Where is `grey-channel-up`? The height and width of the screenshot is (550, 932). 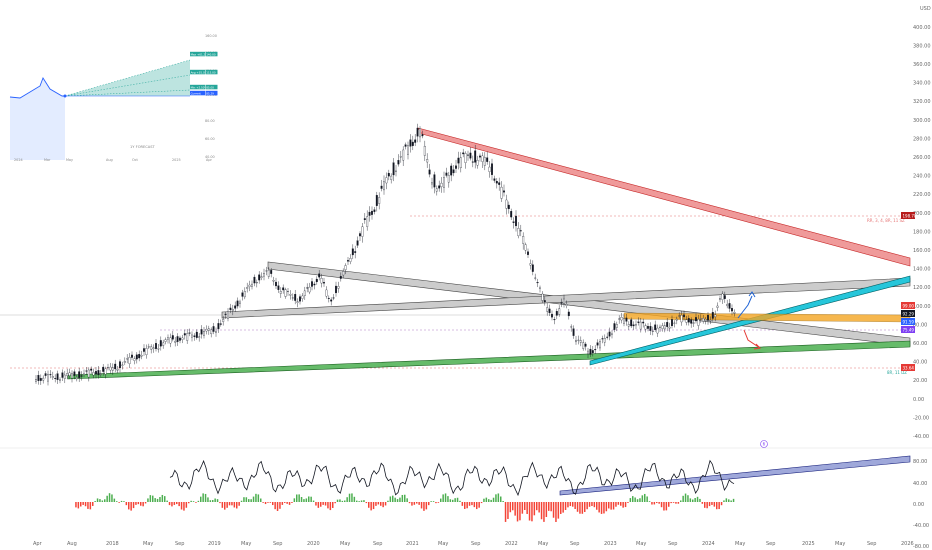 grey-channel-up is located at coordinates (566, 298).